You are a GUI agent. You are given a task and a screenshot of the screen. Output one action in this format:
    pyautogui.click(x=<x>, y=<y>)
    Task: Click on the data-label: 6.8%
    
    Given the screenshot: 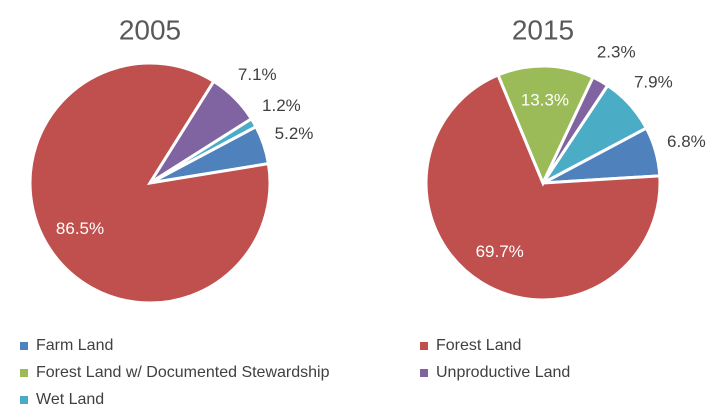 What is the action you would take?
    pyautogui.click(x=686, y=141)
    